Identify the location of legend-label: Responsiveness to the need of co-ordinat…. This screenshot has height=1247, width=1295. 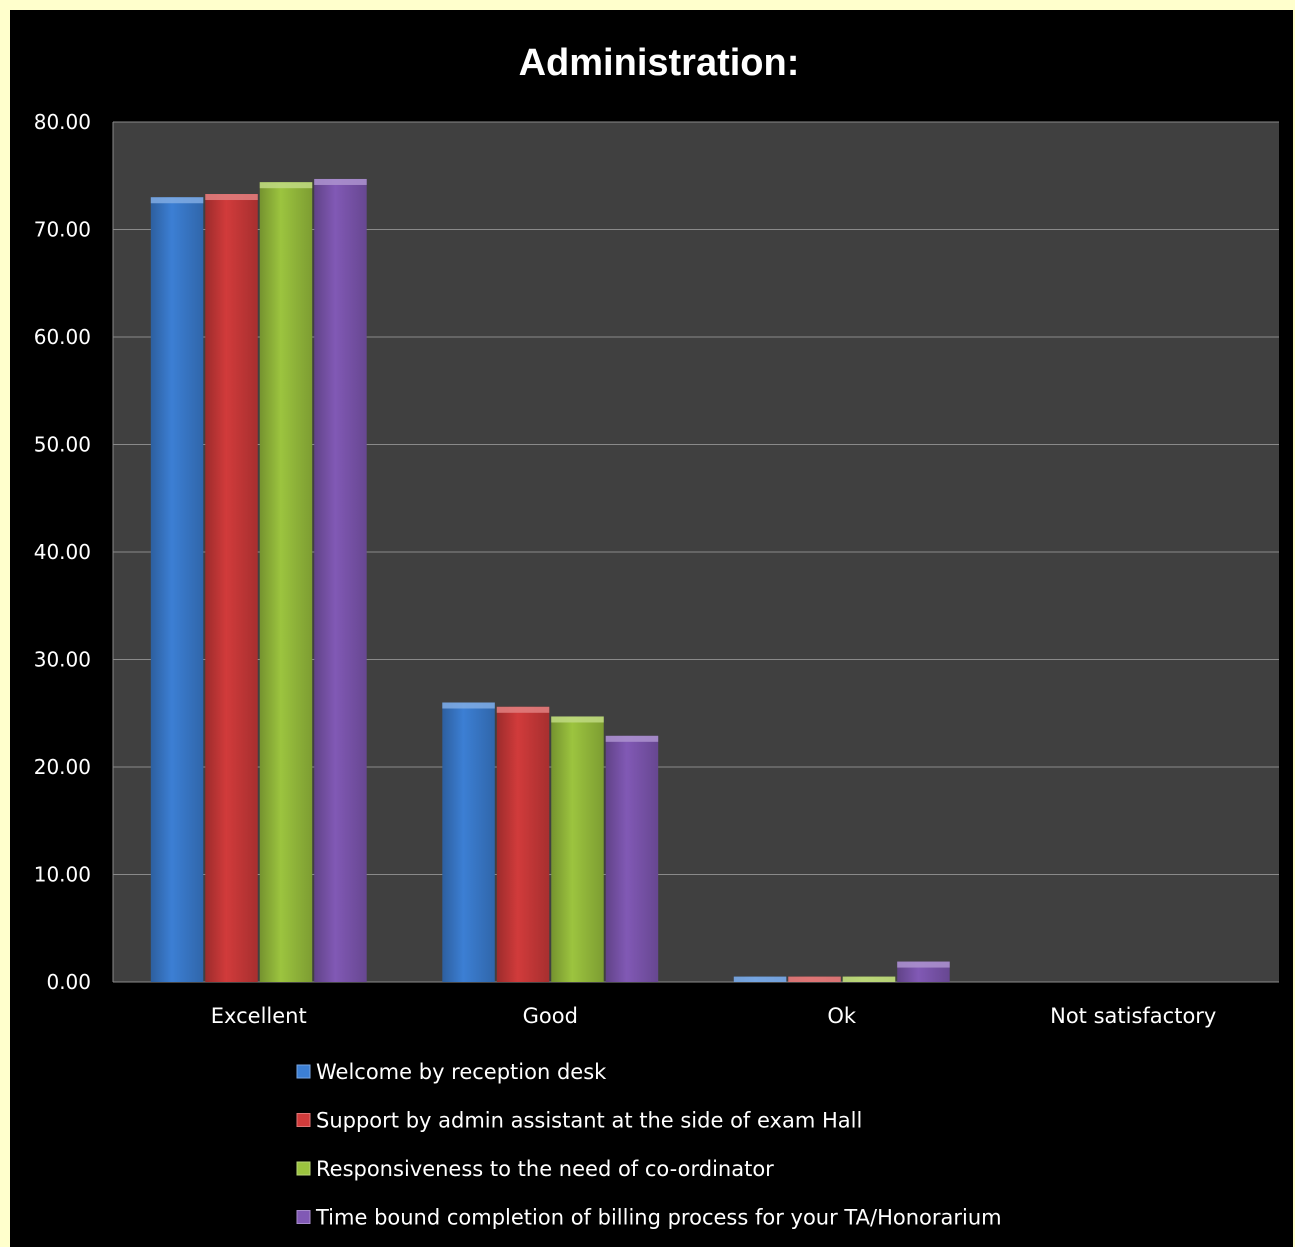
(545, 1169).